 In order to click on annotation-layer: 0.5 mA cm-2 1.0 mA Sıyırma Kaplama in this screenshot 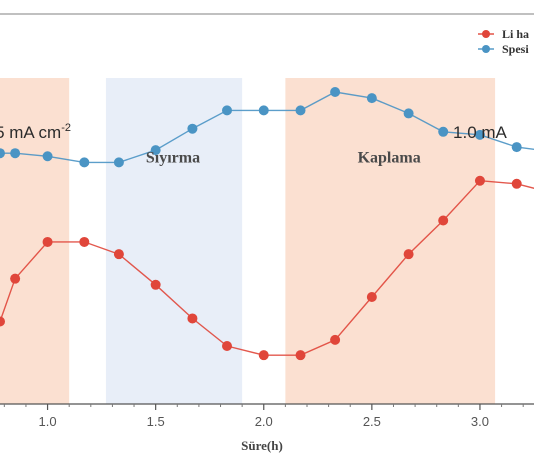, I will do `click(254, 144)`.